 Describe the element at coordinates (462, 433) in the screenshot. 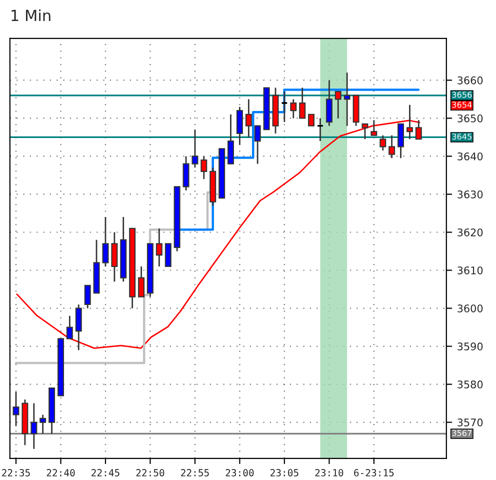

I see `ref-line-label: 3567` at that location.